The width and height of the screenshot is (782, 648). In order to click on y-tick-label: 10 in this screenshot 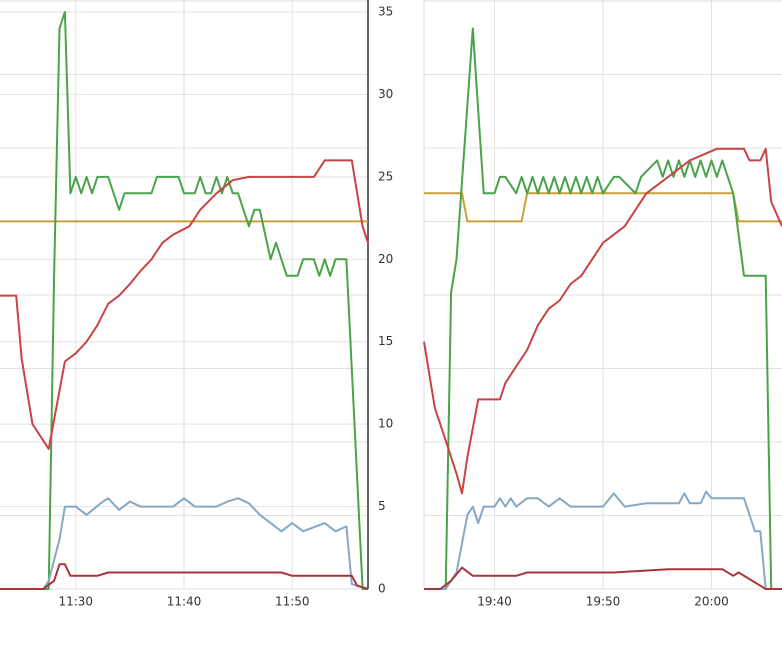, I will do `click(385, 424)`.